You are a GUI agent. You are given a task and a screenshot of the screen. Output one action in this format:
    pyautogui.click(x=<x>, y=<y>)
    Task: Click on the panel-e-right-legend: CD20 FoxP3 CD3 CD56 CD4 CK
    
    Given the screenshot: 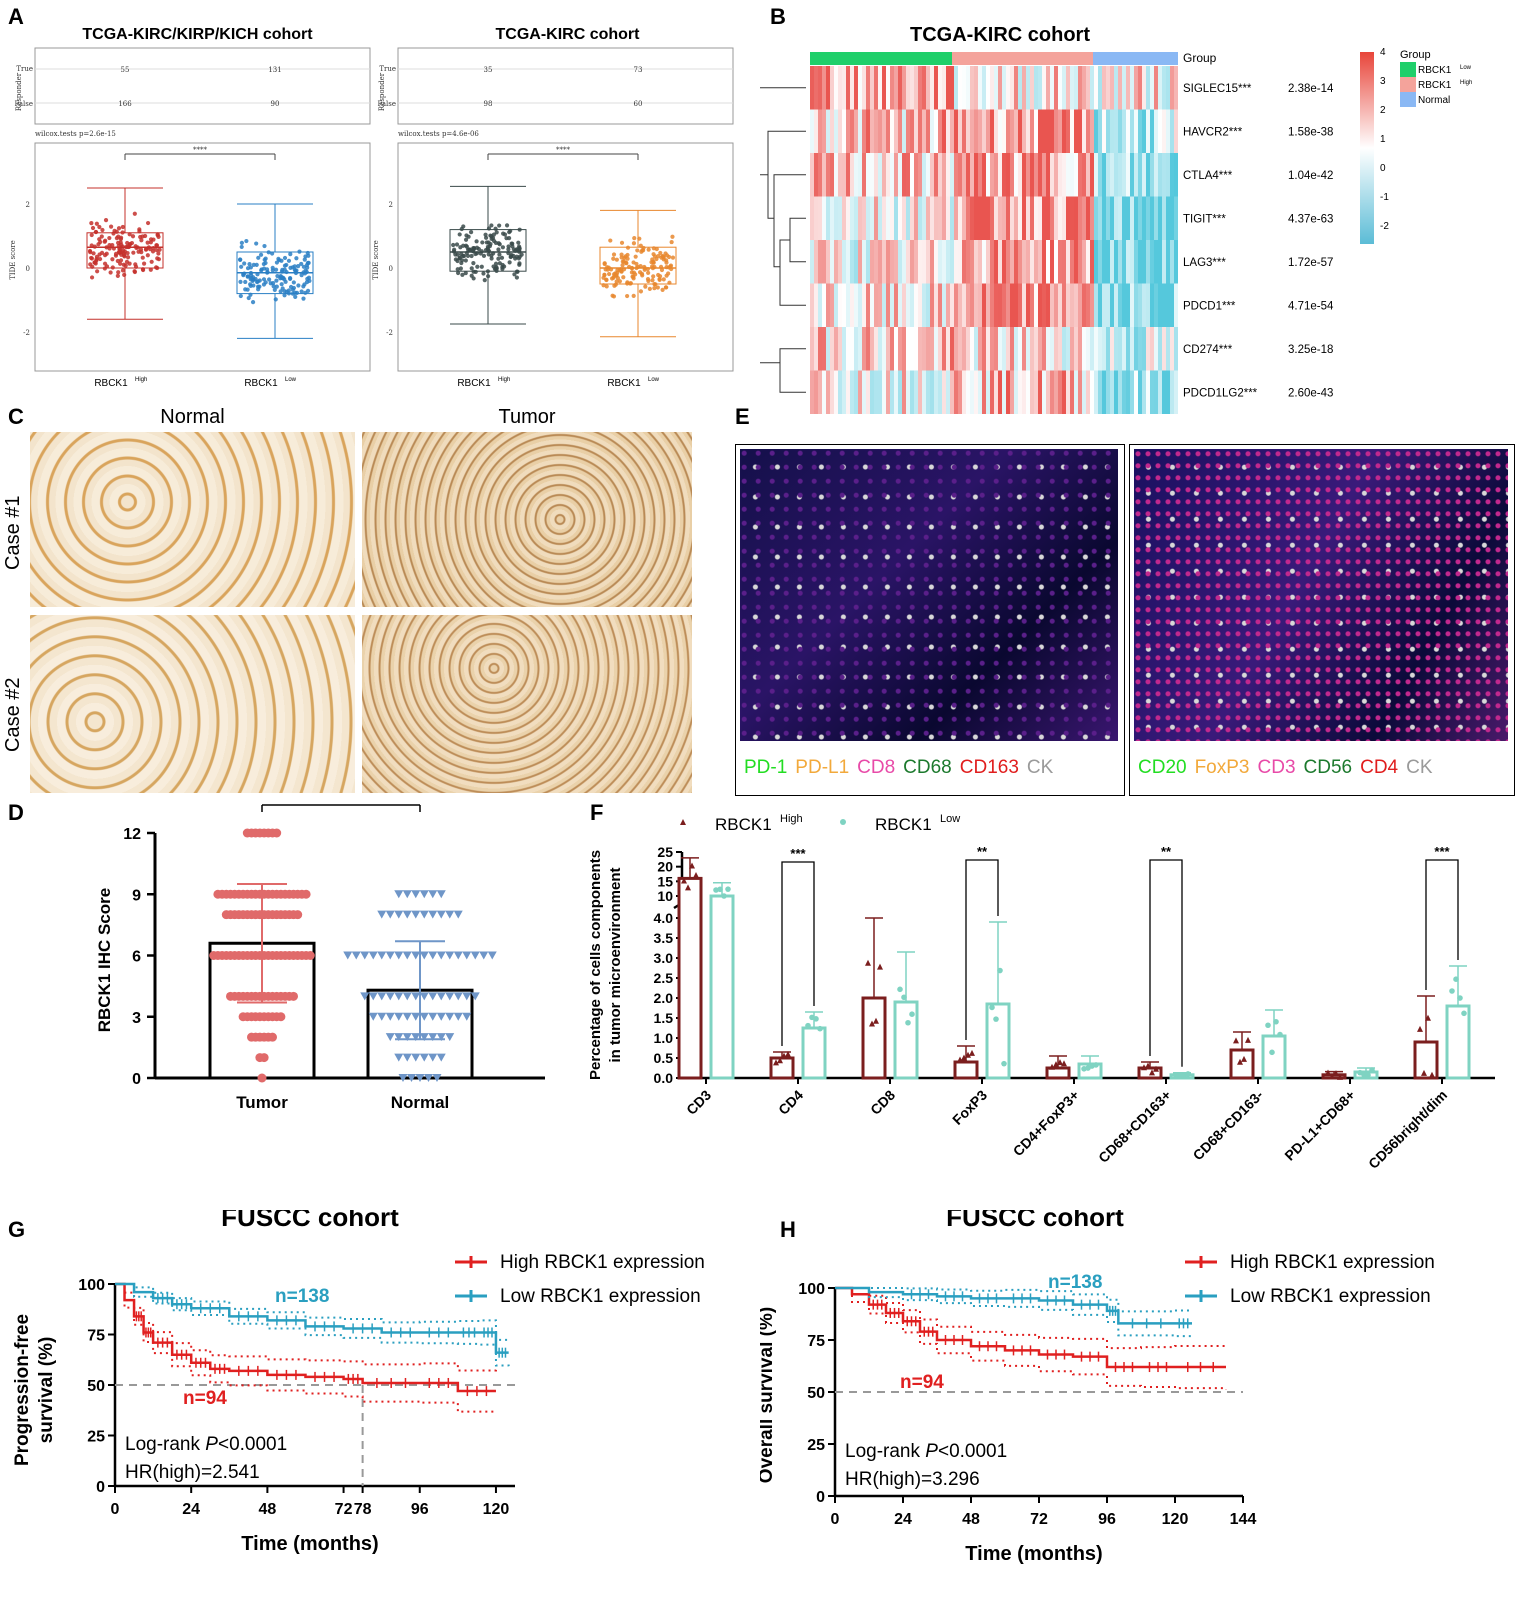 What is the action you would take?
    pyautogui.click(x=1285, y=768)
    